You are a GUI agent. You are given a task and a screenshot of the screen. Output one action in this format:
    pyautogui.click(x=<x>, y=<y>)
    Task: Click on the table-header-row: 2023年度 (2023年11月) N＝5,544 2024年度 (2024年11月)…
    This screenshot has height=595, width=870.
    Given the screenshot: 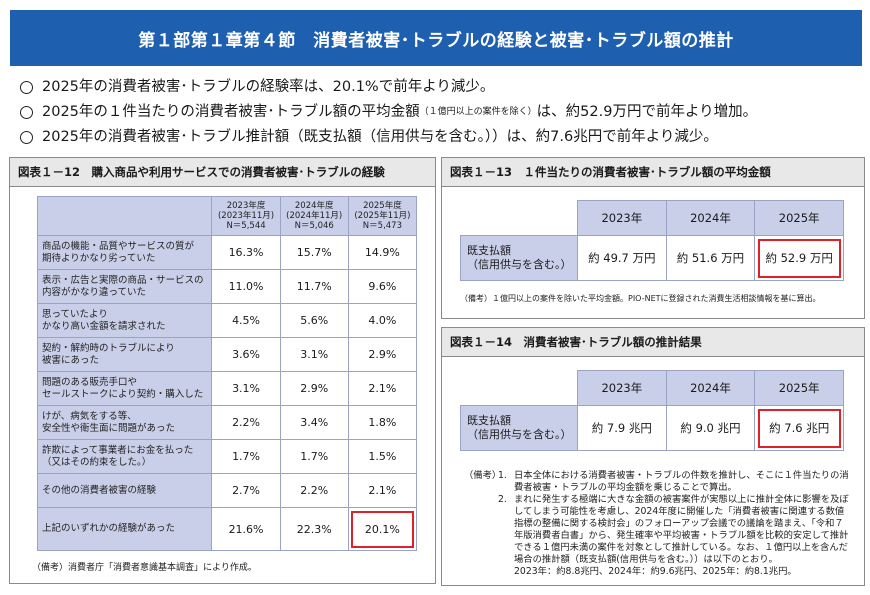 What is the action you would take?
    pyautogui.click(x=227, y=216)
    